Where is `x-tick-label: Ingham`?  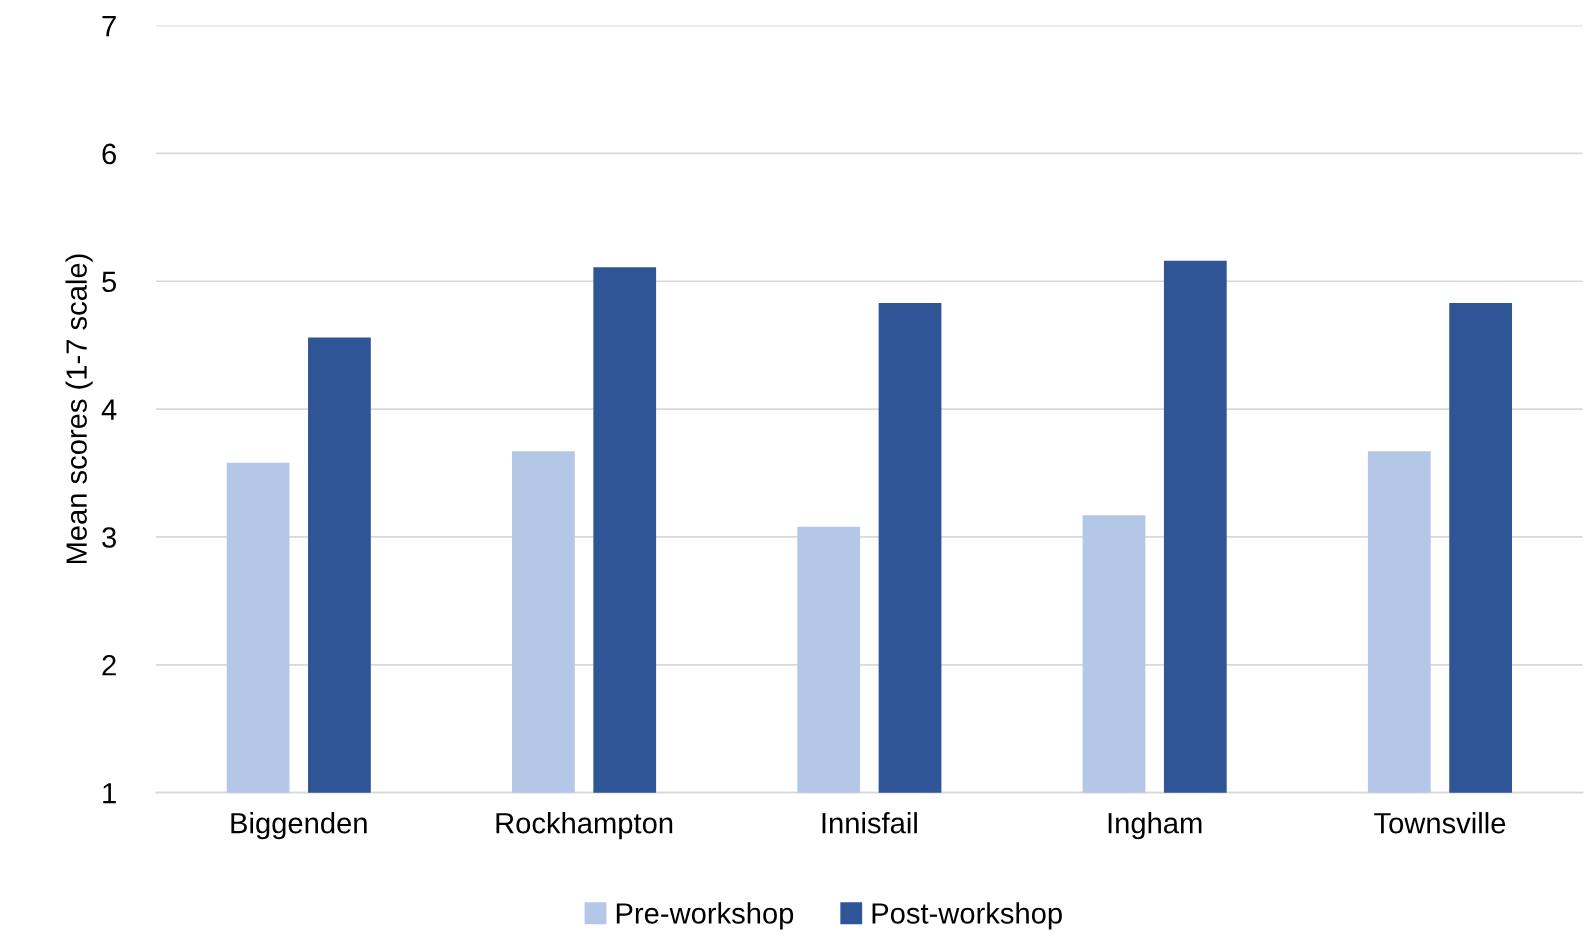 x-tick-label: Ingham is located at coordinates (1155, 826).